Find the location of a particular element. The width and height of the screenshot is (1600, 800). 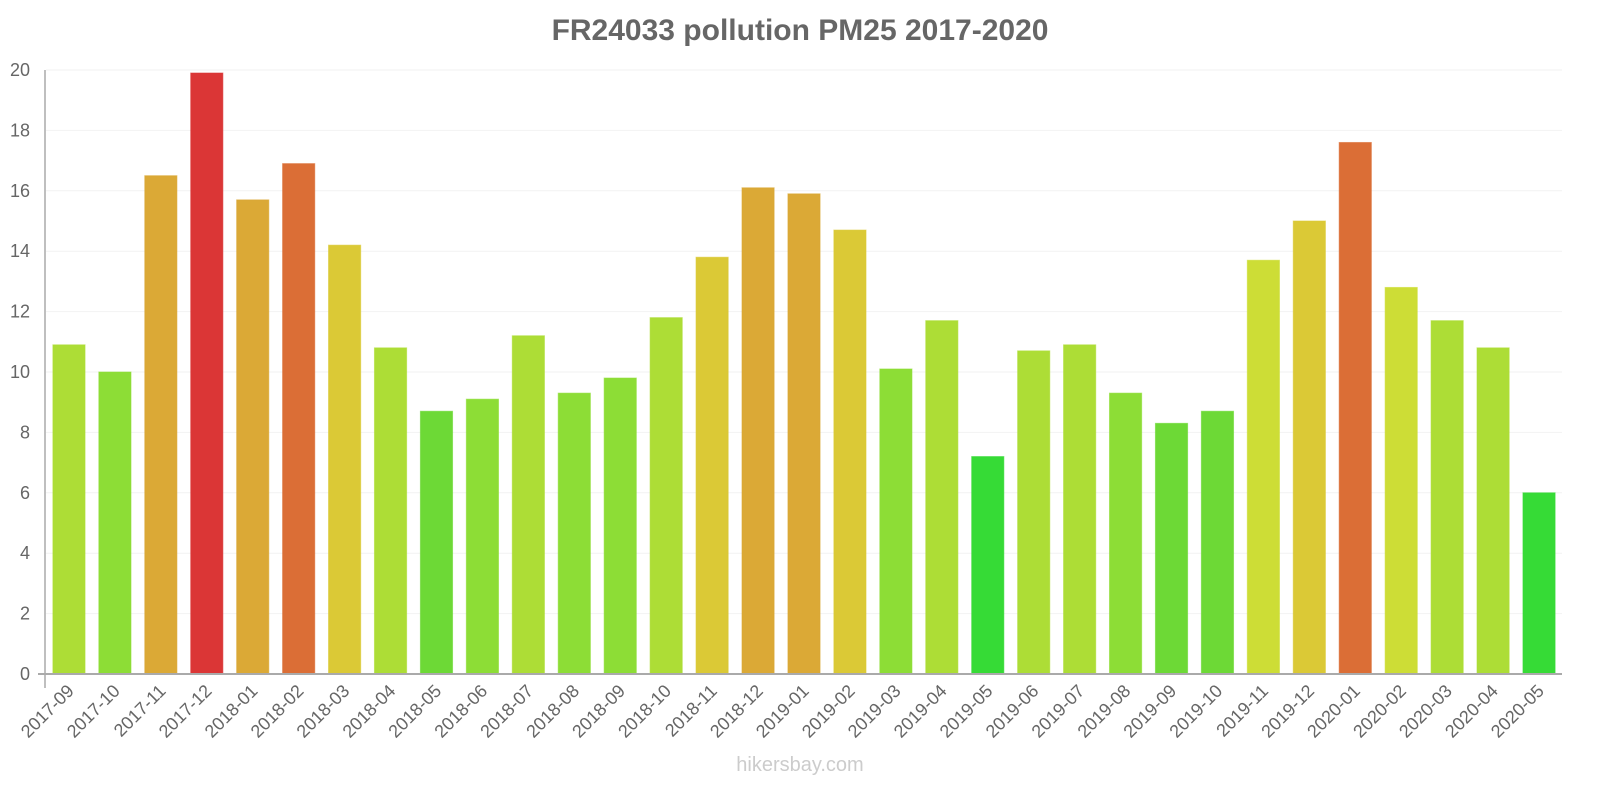

y-tick-label: 16 is located at coordinates (20, 191).